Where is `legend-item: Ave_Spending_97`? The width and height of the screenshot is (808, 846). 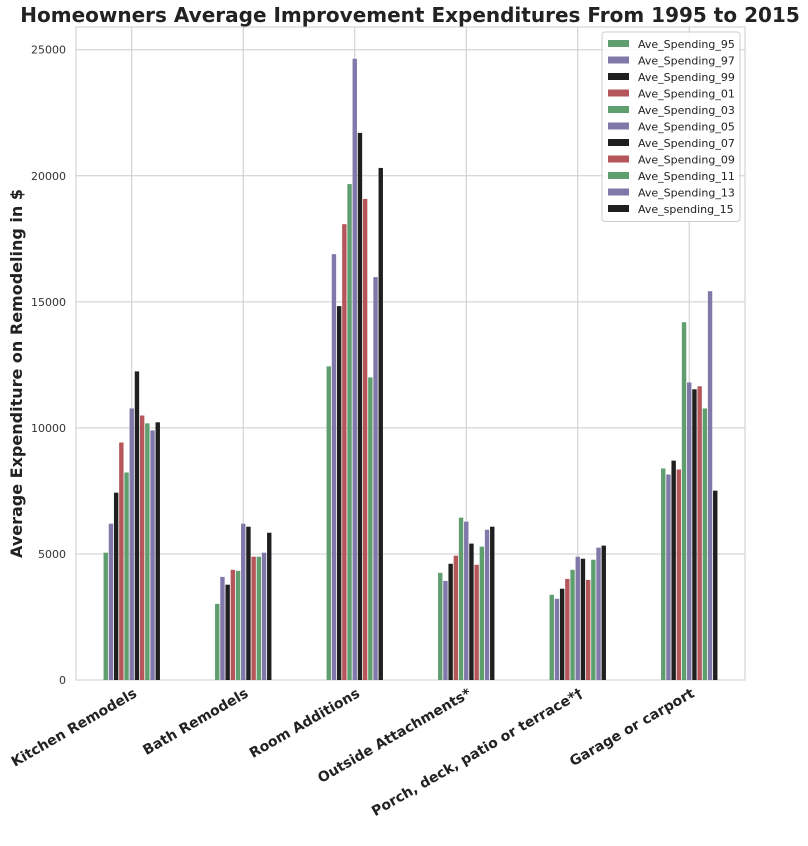 legend-item: Ave_Spending_97 is located at coordinates (671, 61).